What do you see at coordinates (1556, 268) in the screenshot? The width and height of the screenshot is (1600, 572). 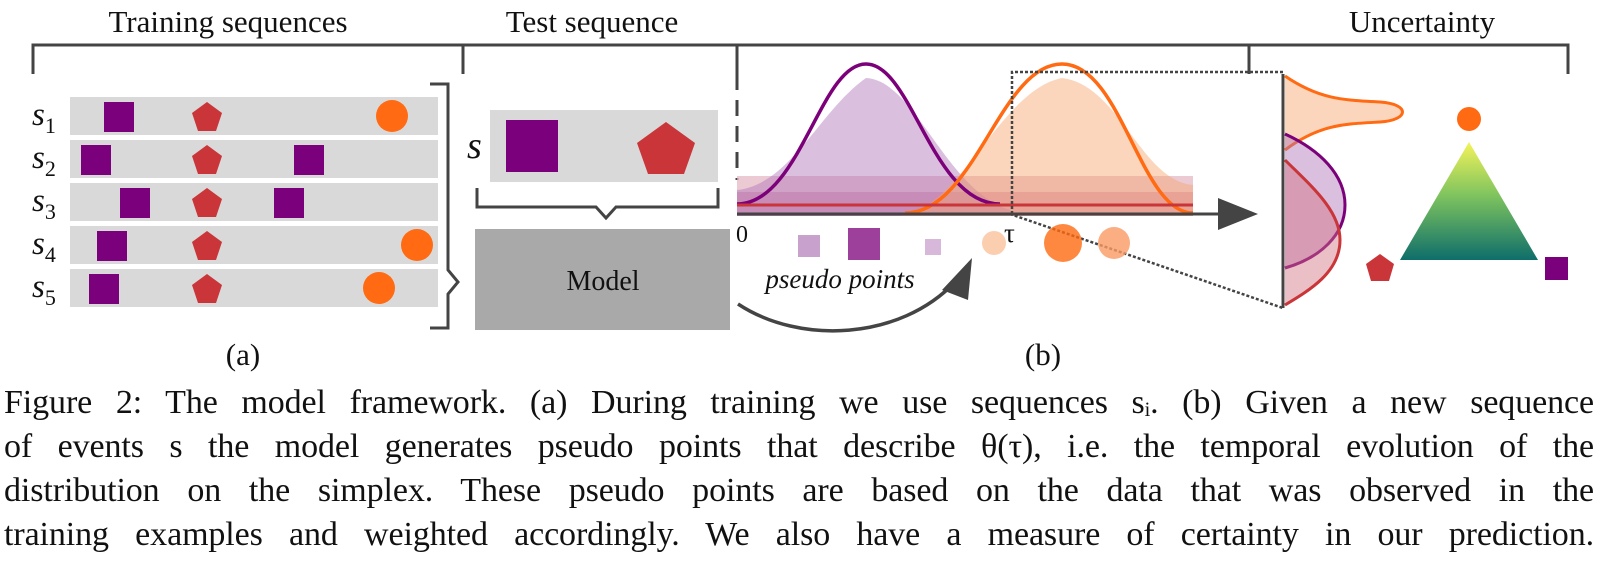 I see `simplex-vertex-square` at bounding box center [1556, 268].